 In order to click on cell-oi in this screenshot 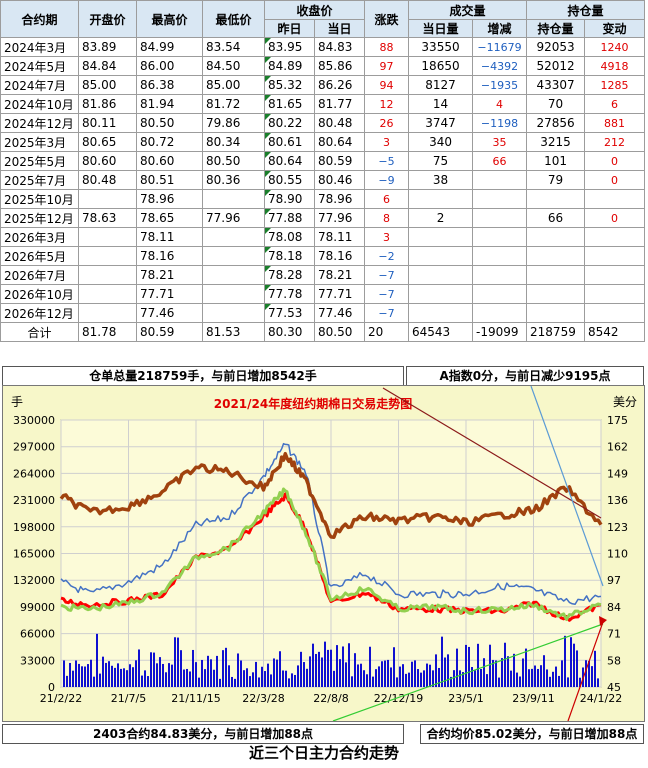, I will do `click(556, 294)`.